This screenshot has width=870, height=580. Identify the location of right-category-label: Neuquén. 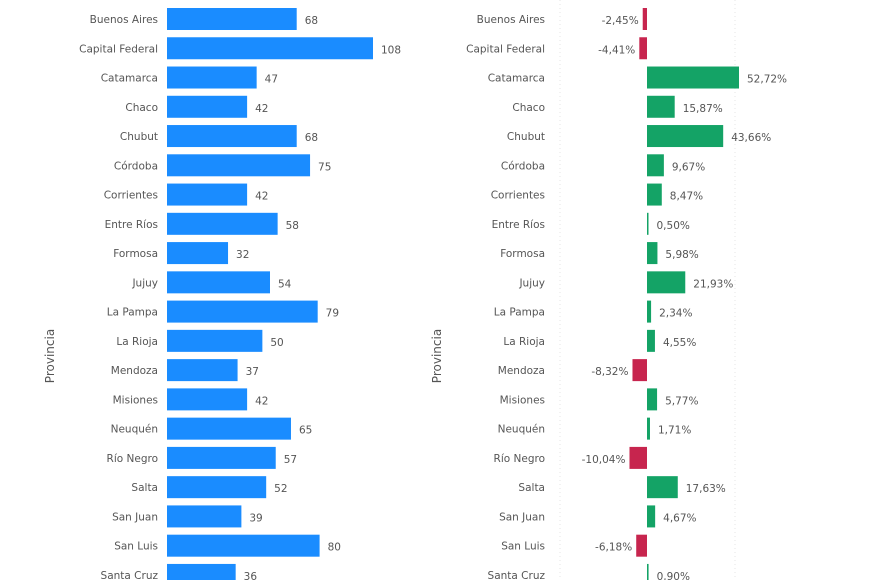
(521, 430).